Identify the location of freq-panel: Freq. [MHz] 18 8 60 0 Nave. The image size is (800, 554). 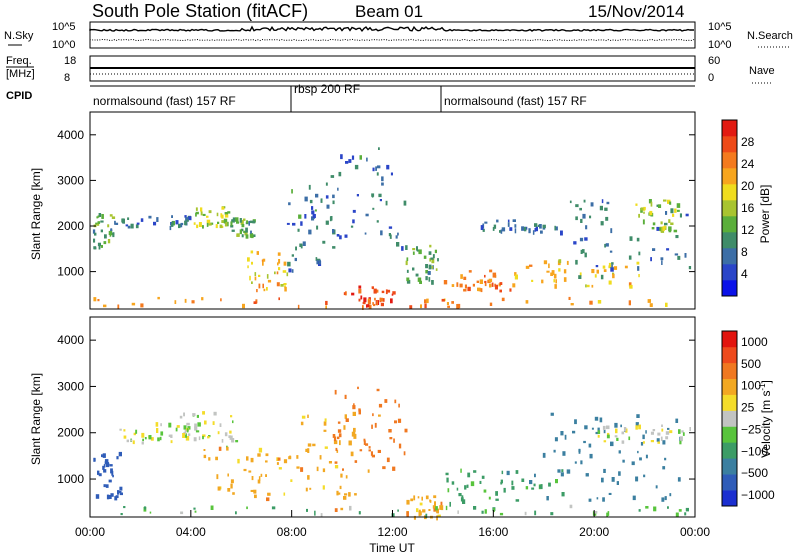
(390, 69).